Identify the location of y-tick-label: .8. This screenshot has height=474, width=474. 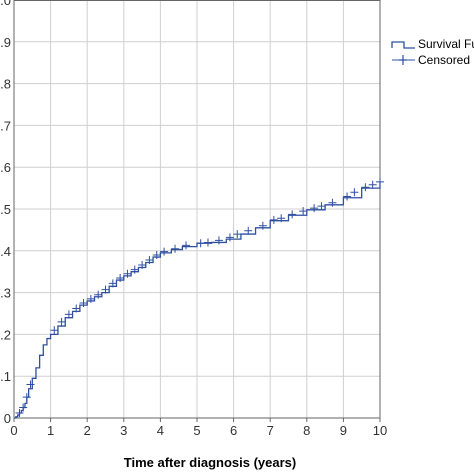
(5, 84).